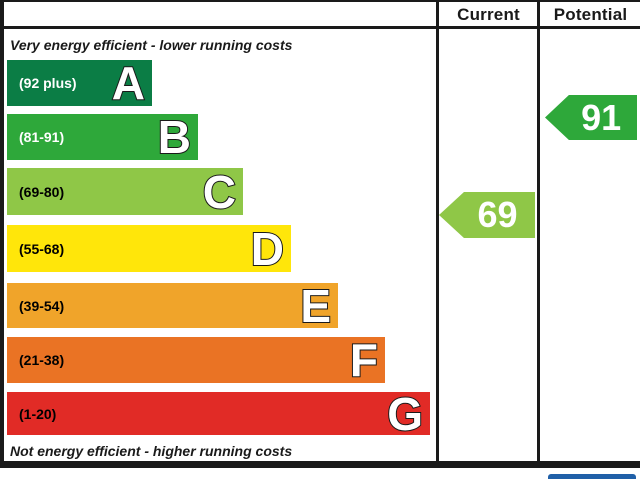  What do you see at coordinates (42, 360) in the screenshot?
I see `band-f-range-label: (21-38)` at bounding box center [42, 360].